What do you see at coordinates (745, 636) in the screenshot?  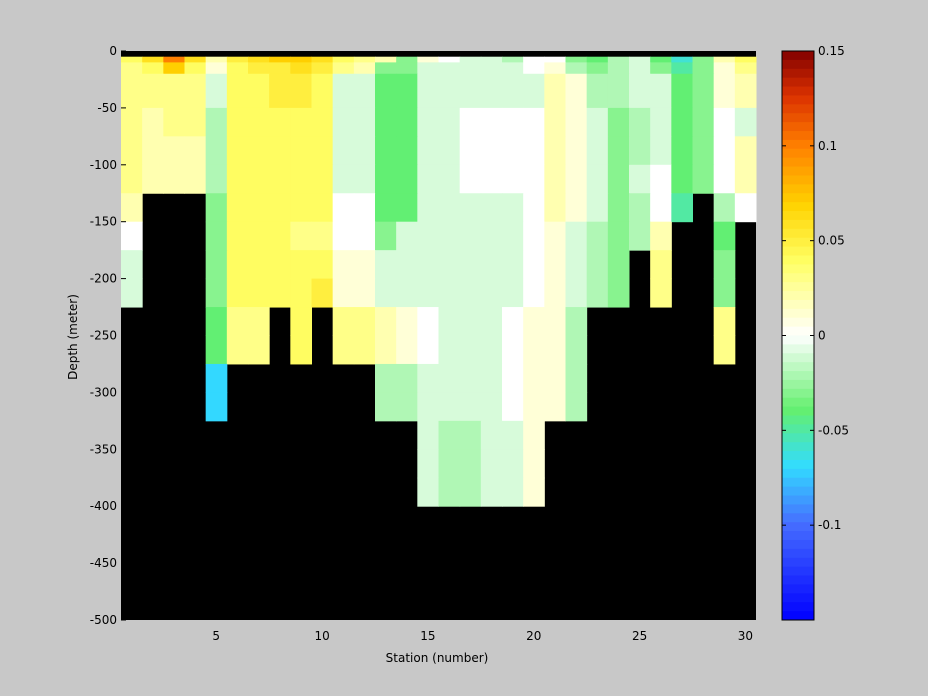 I see `x-tick-label: 30` at bounding box center [745, 636].